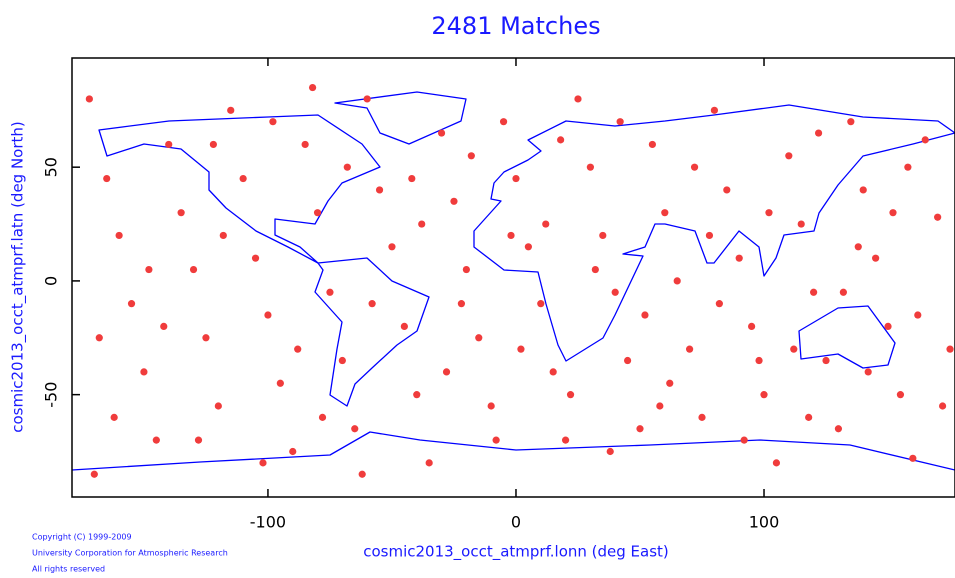 The image size is (955, 578). What do you see at coordinates (51, 281) in the screenshot?
I see `y-tick-label: 0` at bounding box center [51, 281].